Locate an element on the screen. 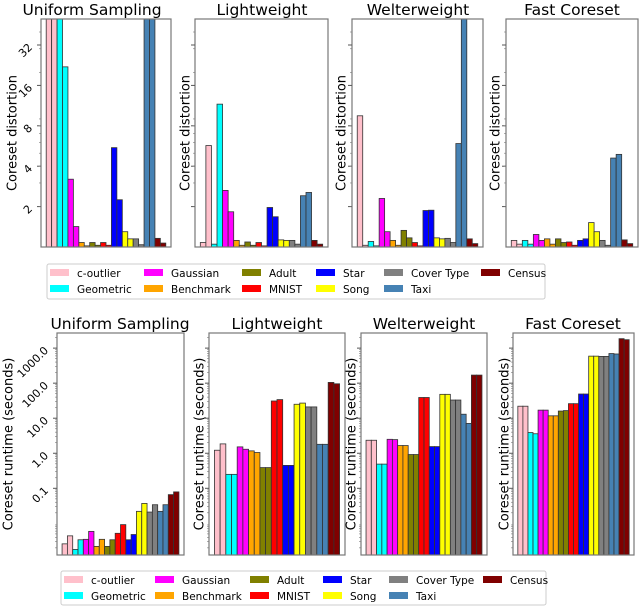  y-tick-label: 2 is located at coordinates (28, 210).